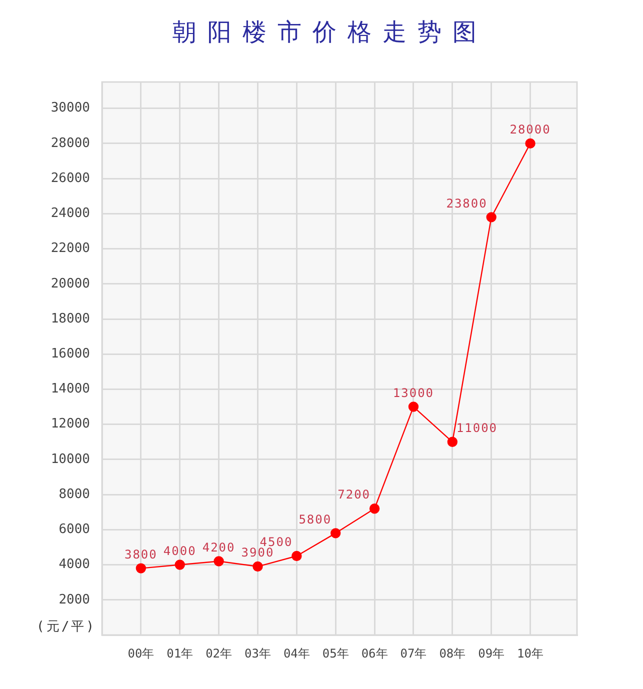  Describe the element at coordinates (452, 653) in the screenshot. I see `x-tick-label: 08年` at that location.